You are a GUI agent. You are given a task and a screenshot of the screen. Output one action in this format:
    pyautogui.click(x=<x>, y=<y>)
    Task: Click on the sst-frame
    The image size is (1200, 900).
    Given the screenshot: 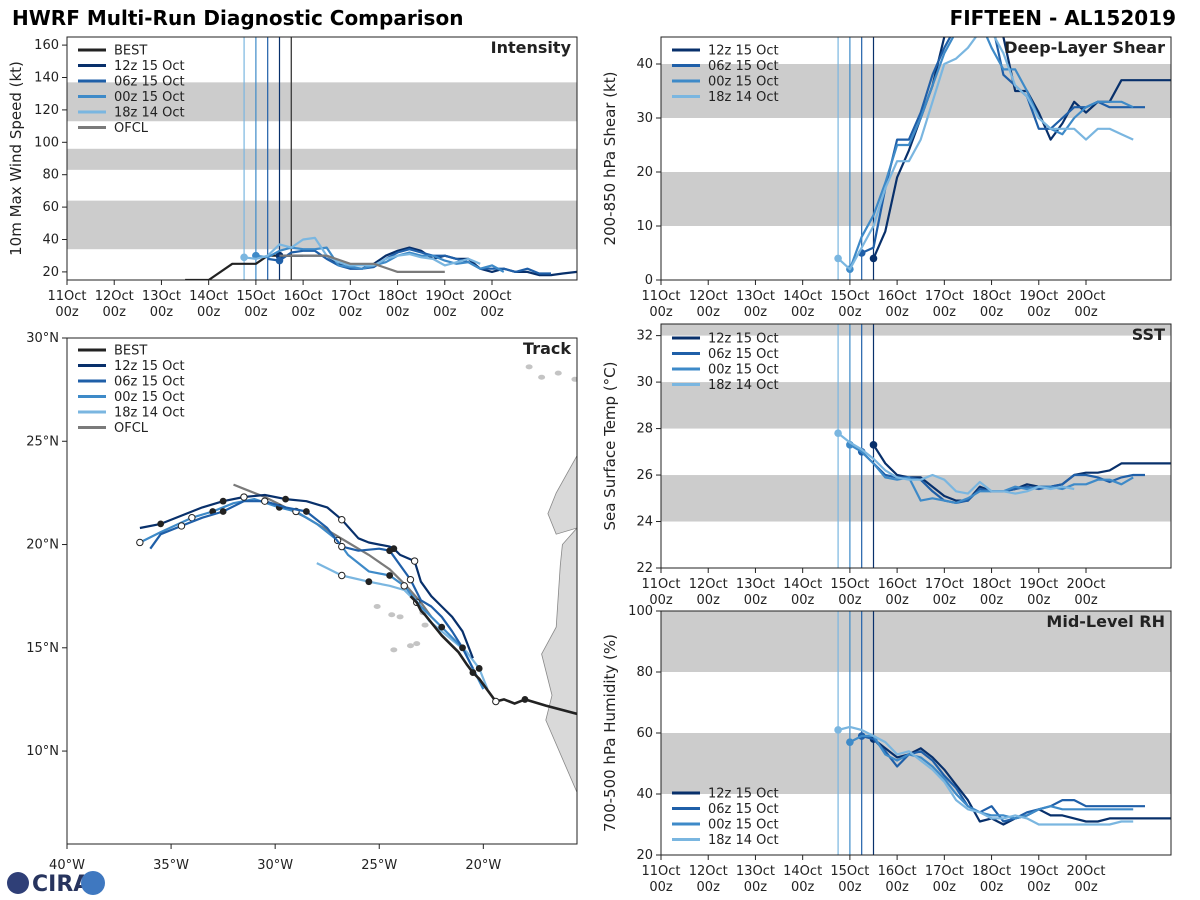 What is the action you would take?
    pyautogui.click(x=916, y=446)
    